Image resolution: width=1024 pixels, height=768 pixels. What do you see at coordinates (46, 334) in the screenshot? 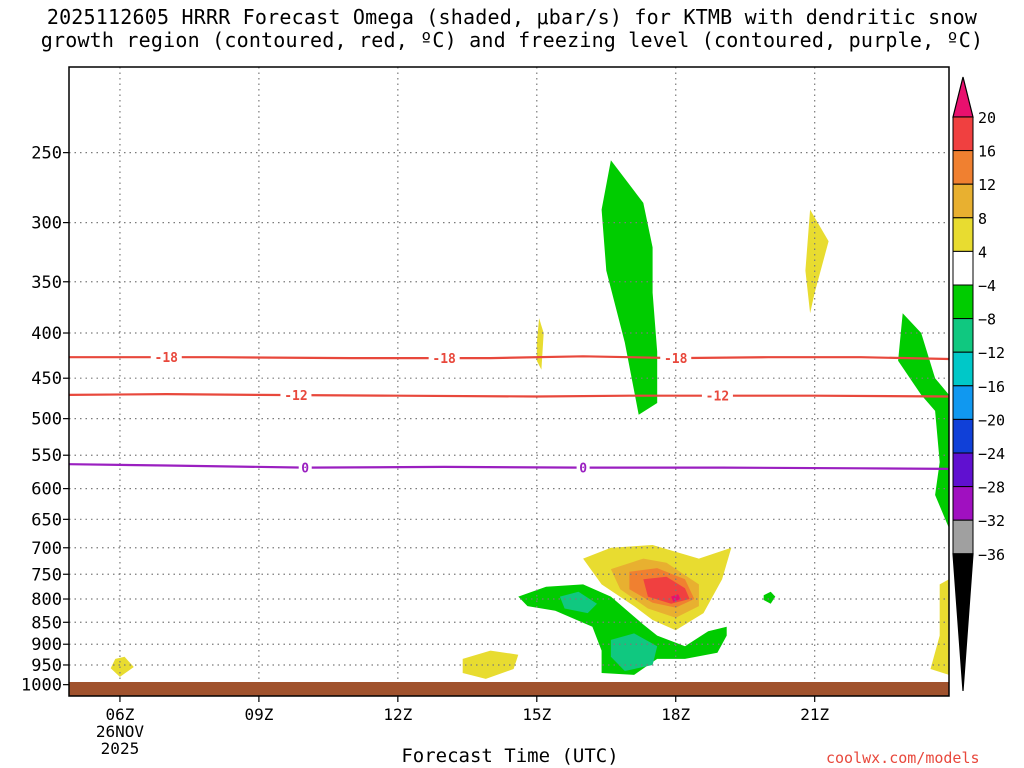
I see `y-tick-label: 400` at bounding box center [46, 334].